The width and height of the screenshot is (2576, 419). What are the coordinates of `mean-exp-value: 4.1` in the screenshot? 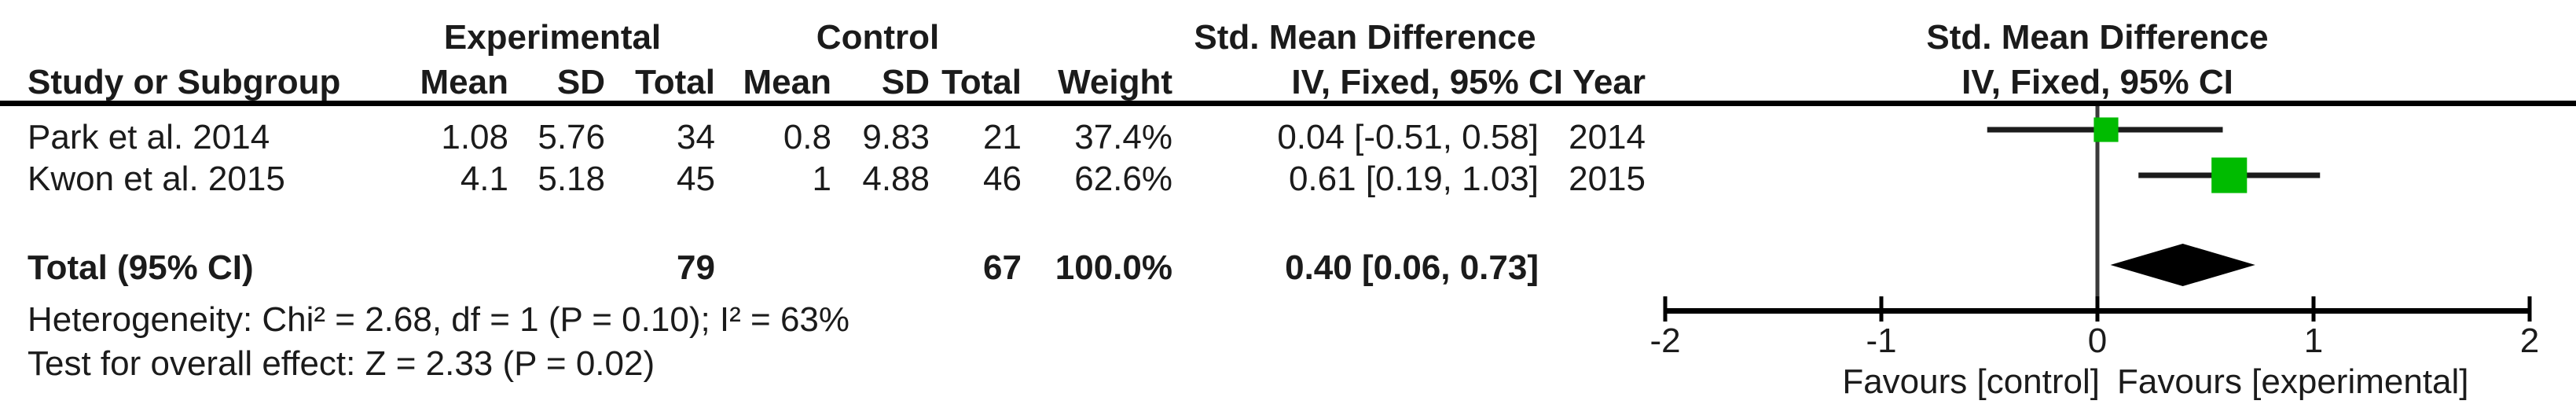 It's located at (484, 179).